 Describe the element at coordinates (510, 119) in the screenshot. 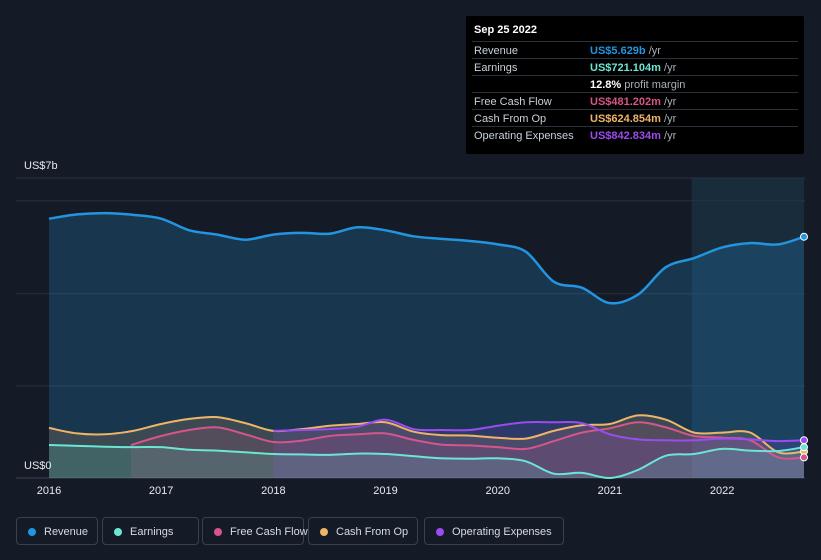

I see `tooltip-row-label: Cash From Op` at that location.